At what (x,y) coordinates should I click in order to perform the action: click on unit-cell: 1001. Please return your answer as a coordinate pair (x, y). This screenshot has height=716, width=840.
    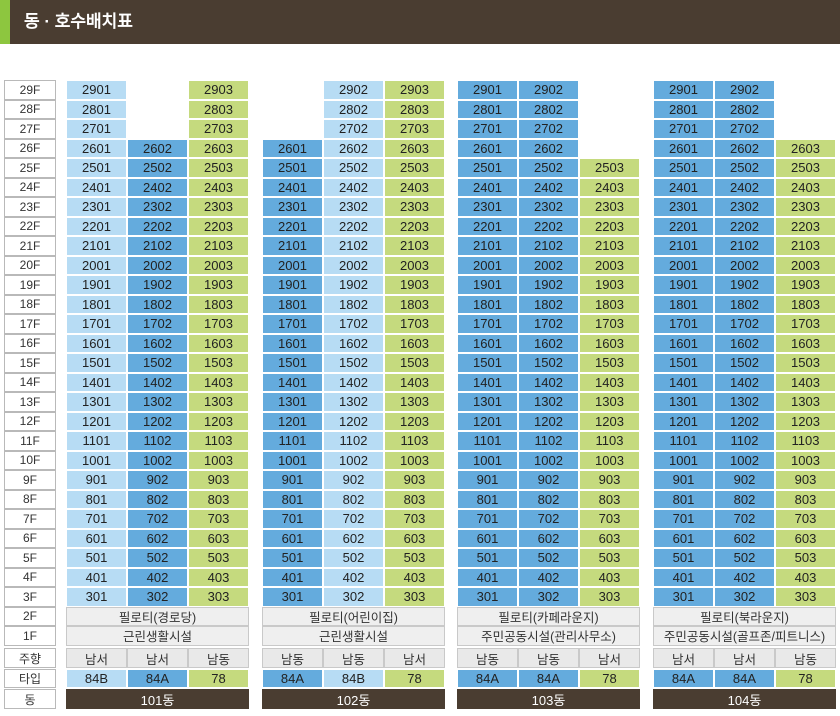
    Looking at the image, I should click on (487, 460).